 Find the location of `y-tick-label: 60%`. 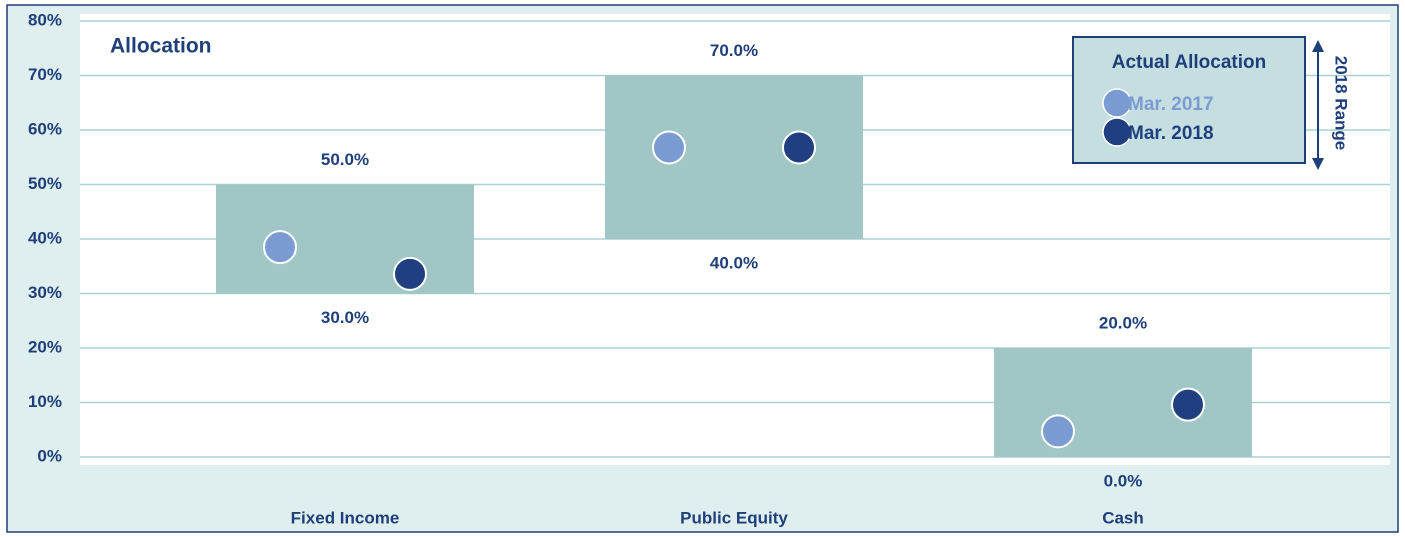

y-tick-label: 60% is located at coordinates (45, 128).